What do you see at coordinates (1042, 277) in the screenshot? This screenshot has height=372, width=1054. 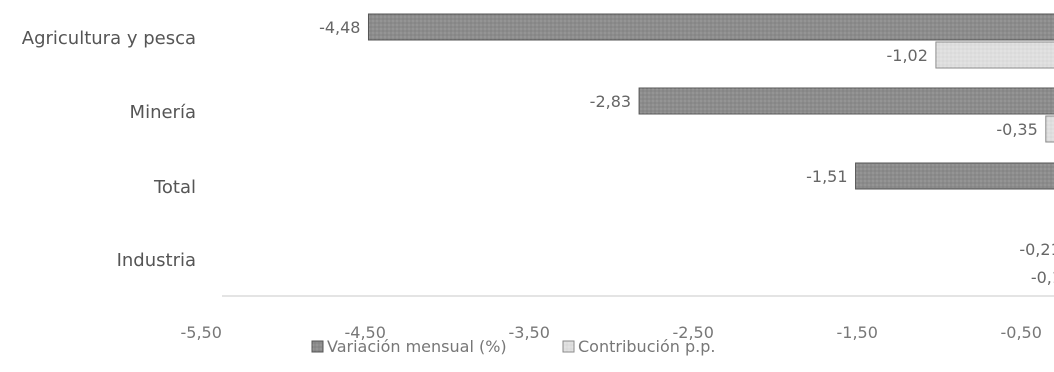 I see `data-label: -0,14` at bounding box center [1042, 277].